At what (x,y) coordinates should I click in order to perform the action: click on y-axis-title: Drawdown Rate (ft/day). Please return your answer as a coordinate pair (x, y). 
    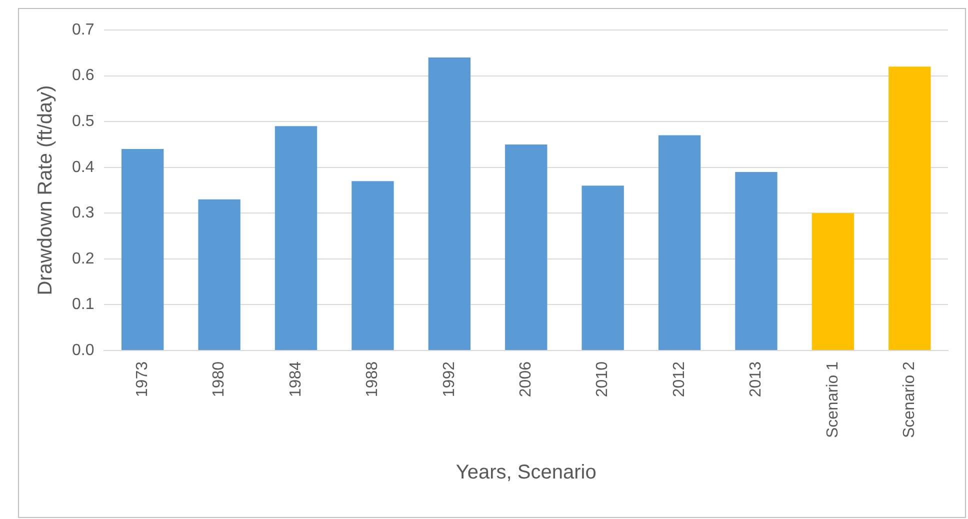
    Looking at the image, I should click on (45, 190).